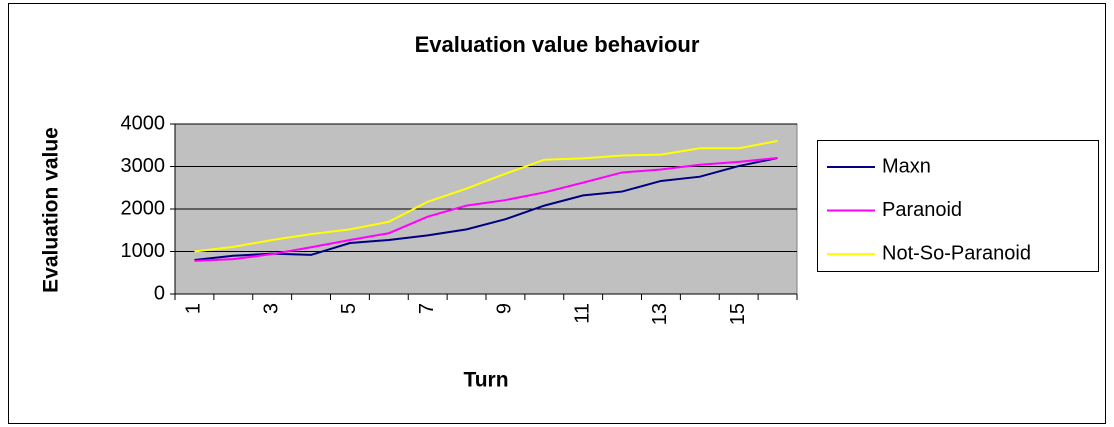  What do you see at coordinates (660, 314) in the screenshot?
I see `x-tick-label: 13` at bounding box center [660, 314].